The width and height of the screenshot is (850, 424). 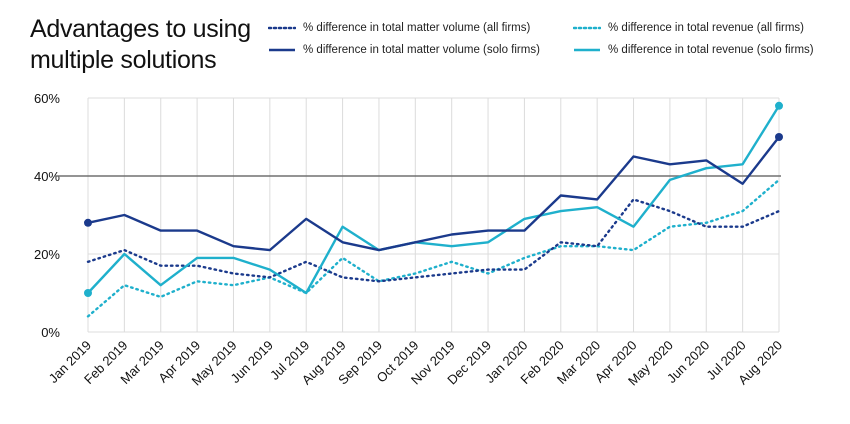 What do you see at coordinates (587, 28) in the screenshot?
I see `legend-swatch-revenue-all` at bounding box center [587, 28].